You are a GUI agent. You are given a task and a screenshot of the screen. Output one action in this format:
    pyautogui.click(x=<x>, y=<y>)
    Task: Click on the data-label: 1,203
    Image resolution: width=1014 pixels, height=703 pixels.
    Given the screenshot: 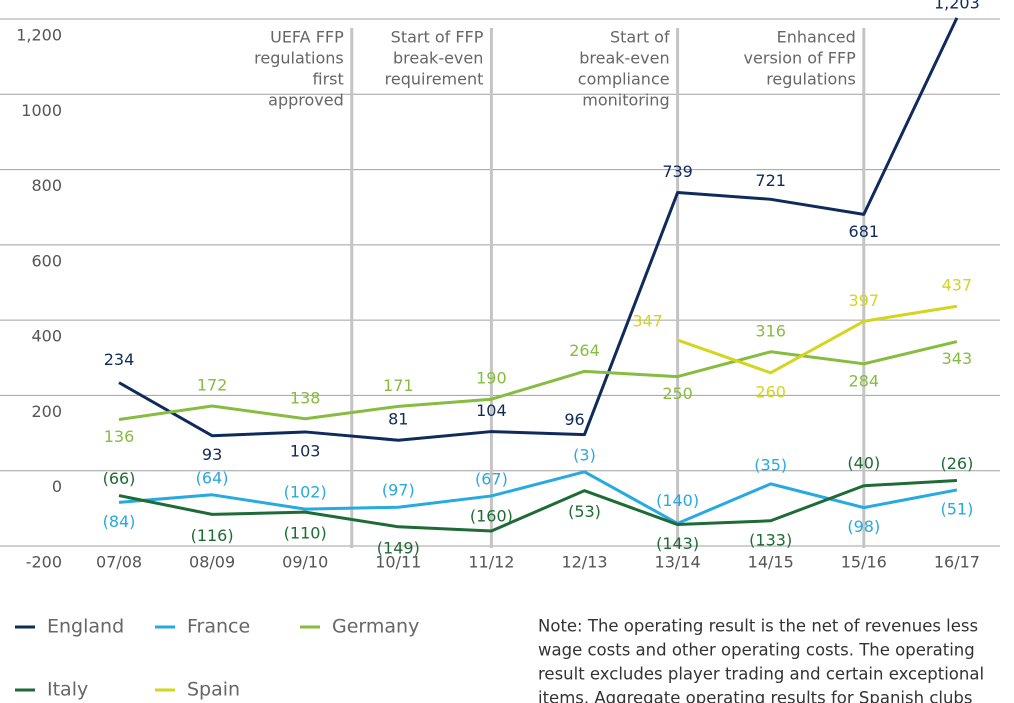 What is the action you would take?
    pyautogui.click(x=957, y=6)
    